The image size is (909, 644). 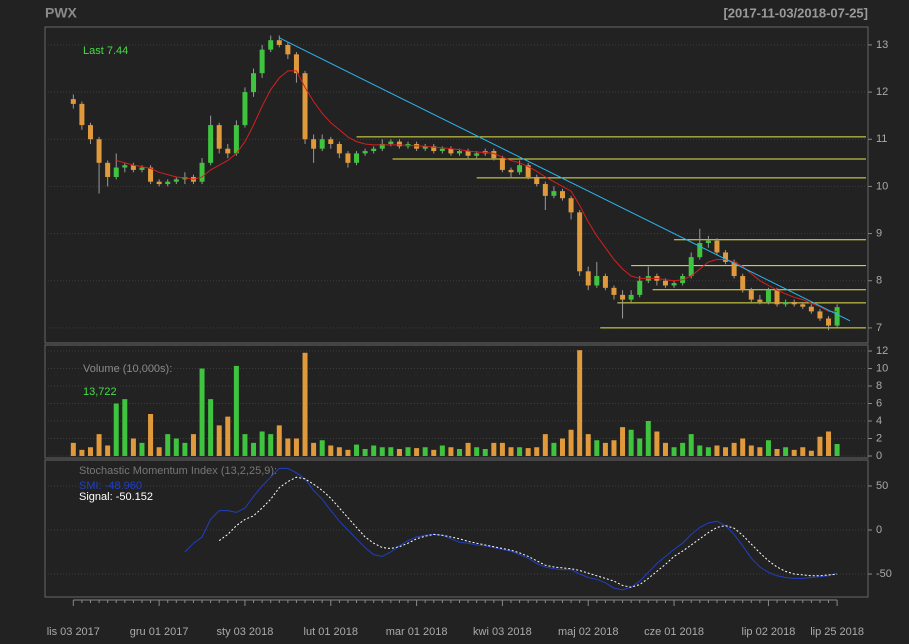 What do you see at coordinates (417, 632) in the screenshot?
I see `x-tick-label: mar 01 2018` at bounding box center [417, 632].